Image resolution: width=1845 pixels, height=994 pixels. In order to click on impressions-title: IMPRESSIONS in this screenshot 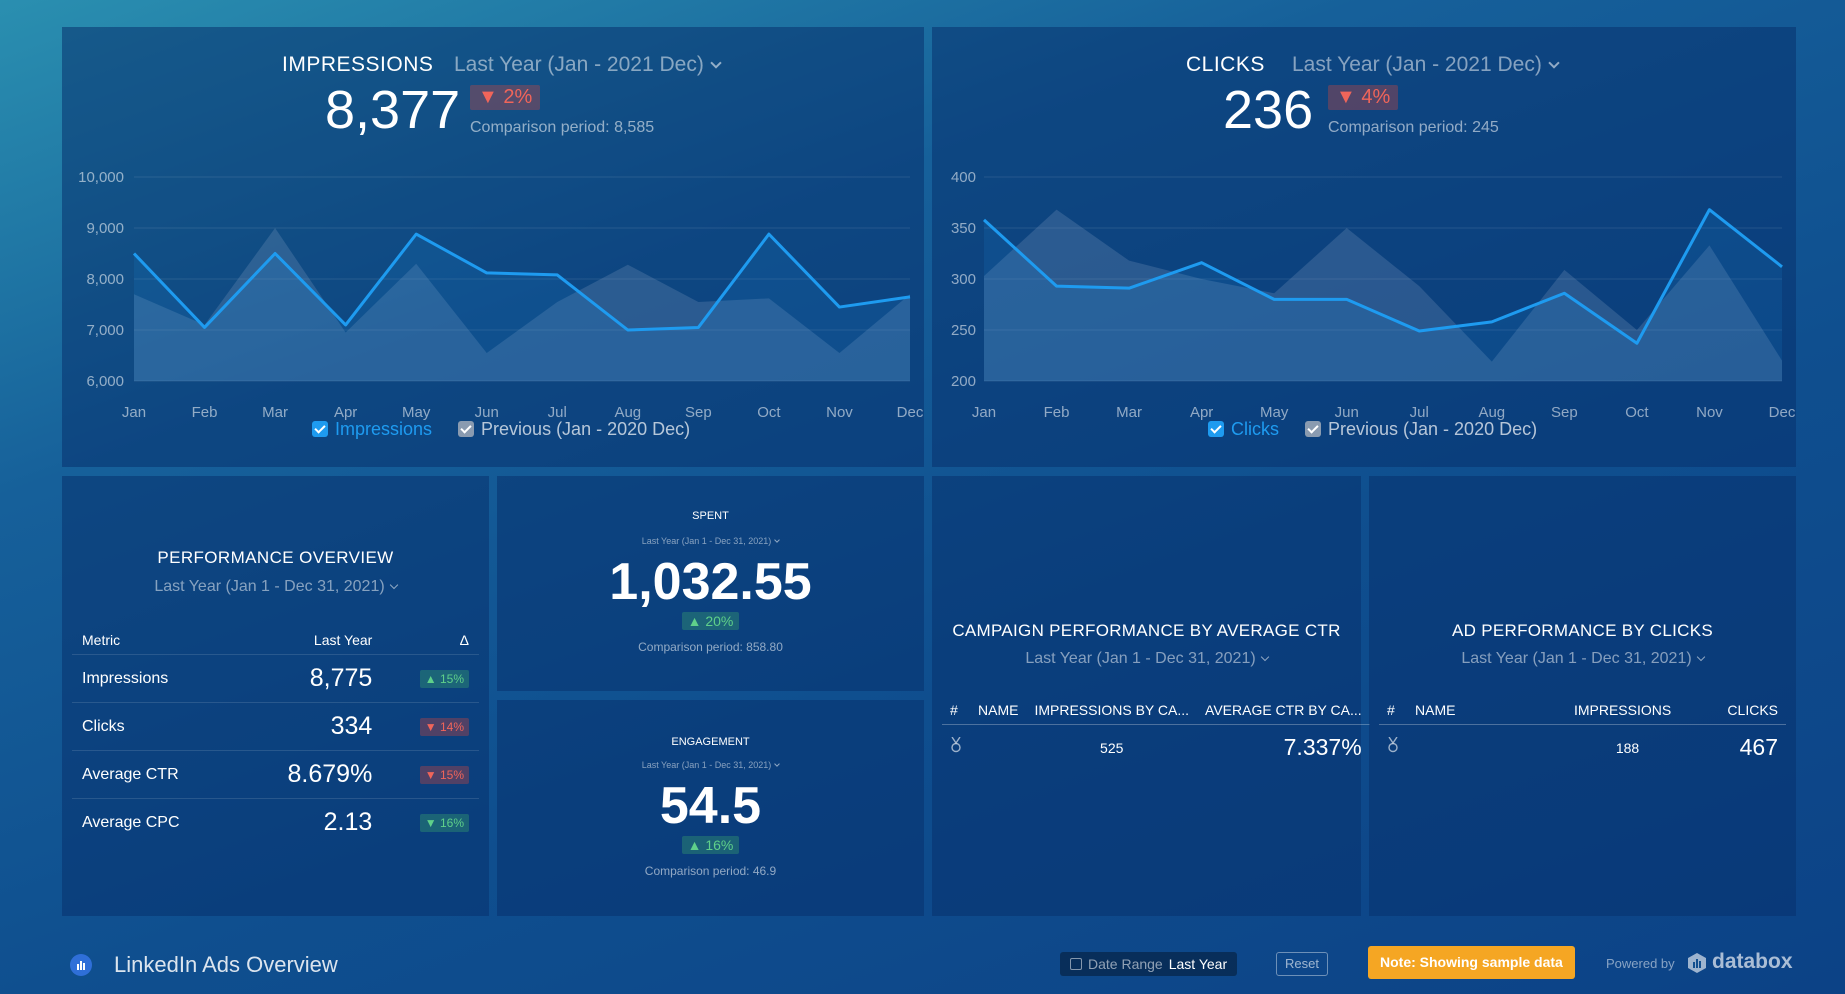, I will do `click(358, 64)`.